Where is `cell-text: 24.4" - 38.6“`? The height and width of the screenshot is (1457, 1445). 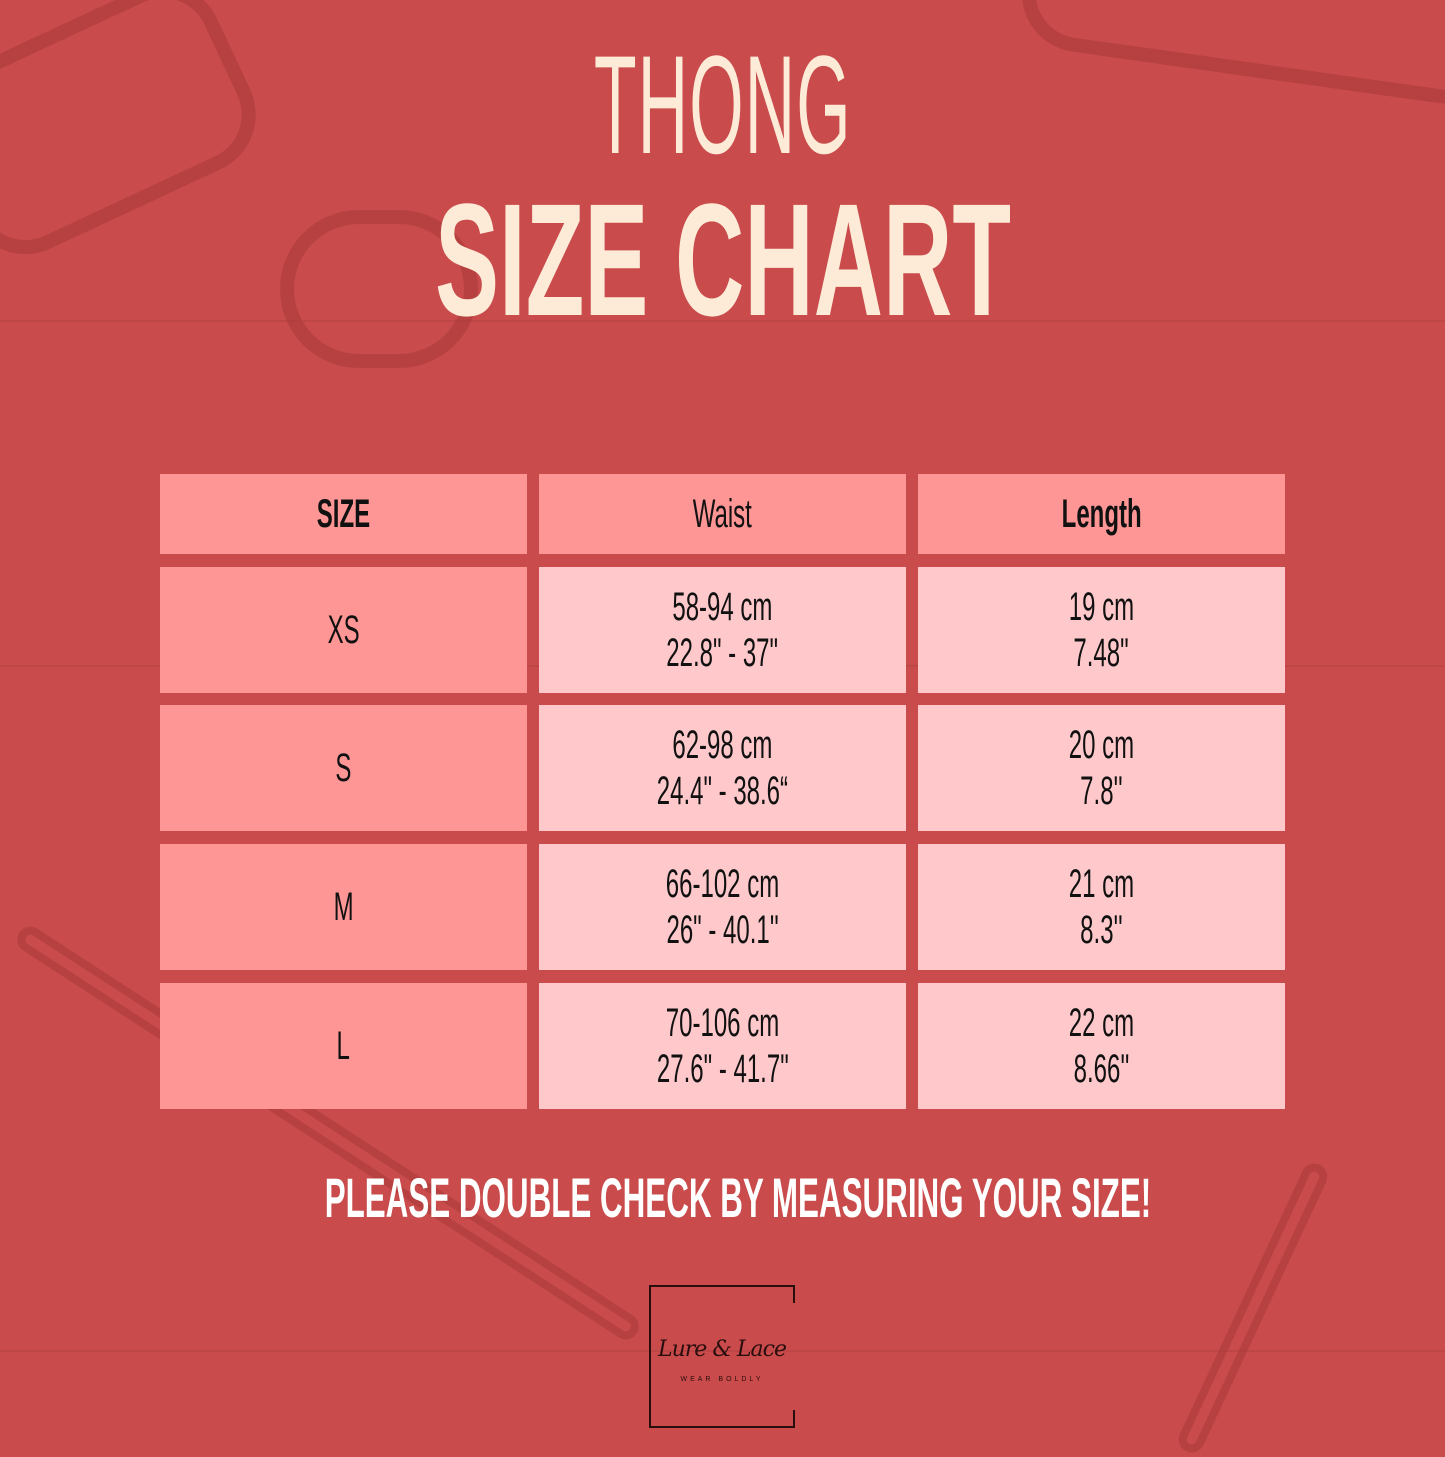 cell-text: 24.4" - 38.6“ is located at coordinates (722, 791).